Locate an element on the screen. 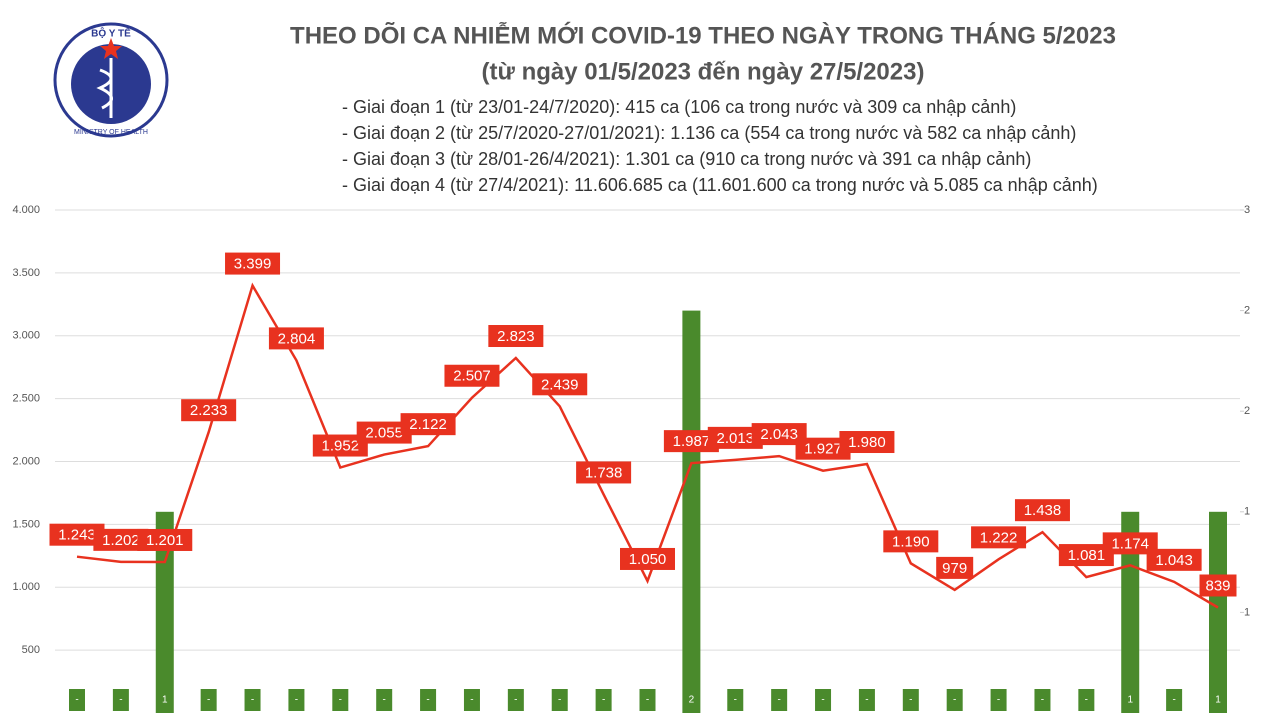 The height and width of the screenshot is (720, 1280). line-value-label: 2.823 is located at coordinates (516, 336).